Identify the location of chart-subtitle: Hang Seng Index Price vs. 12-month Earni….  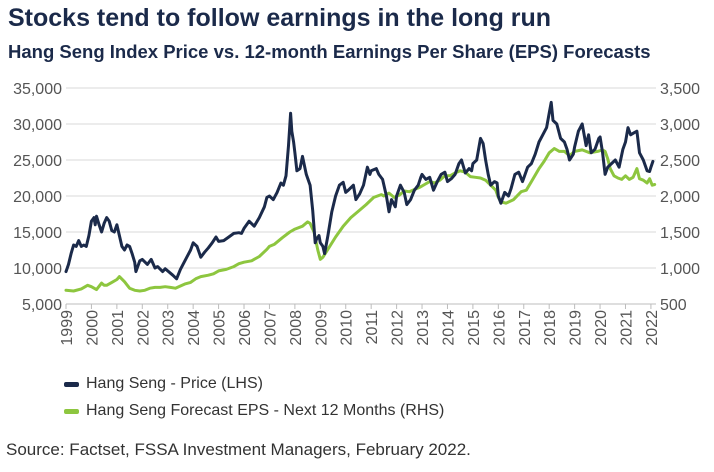
(329, 51).